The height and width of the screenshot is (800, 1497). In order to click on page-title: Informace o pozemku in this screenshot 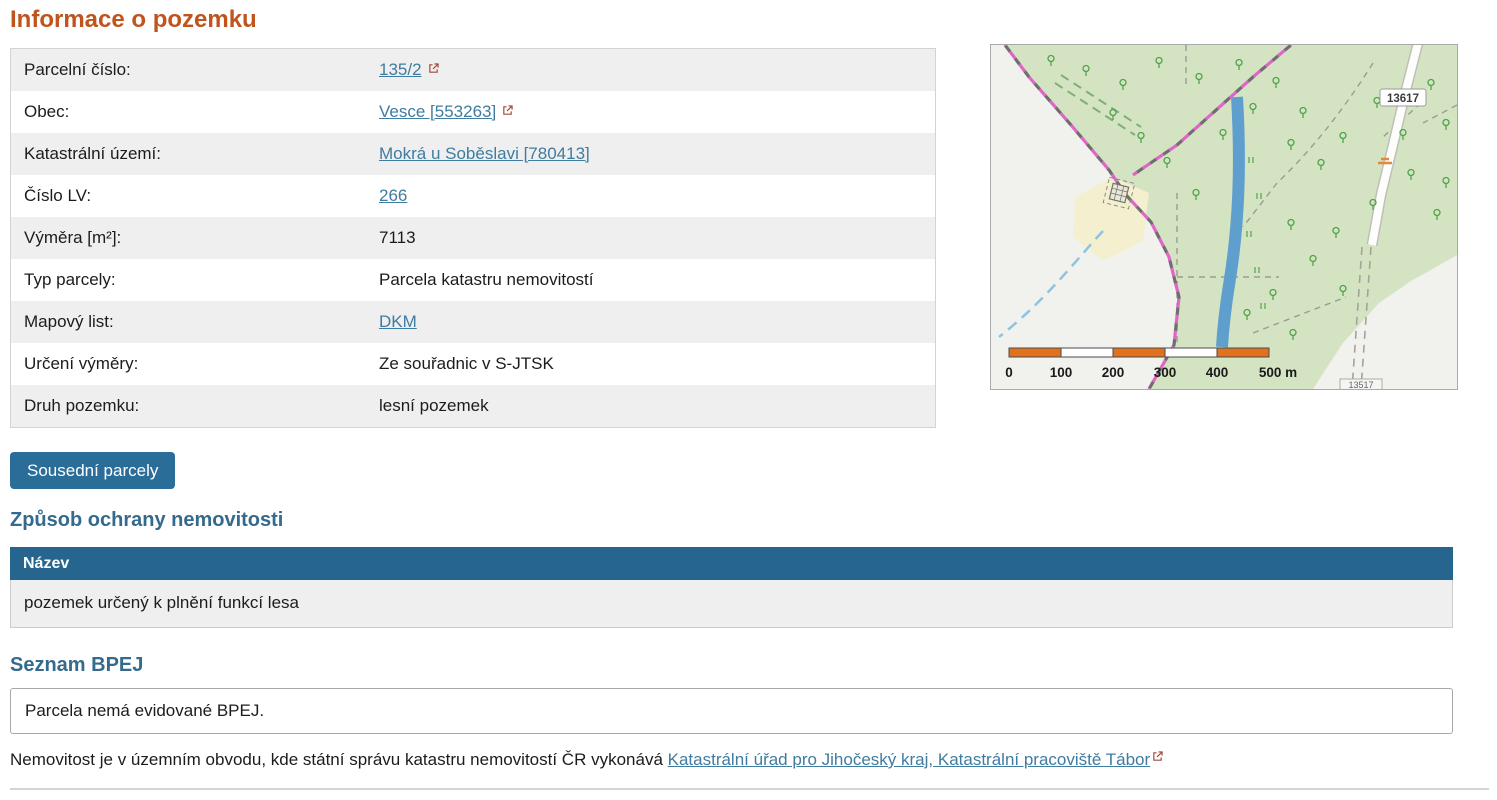, I will do `click(133, 19)`.